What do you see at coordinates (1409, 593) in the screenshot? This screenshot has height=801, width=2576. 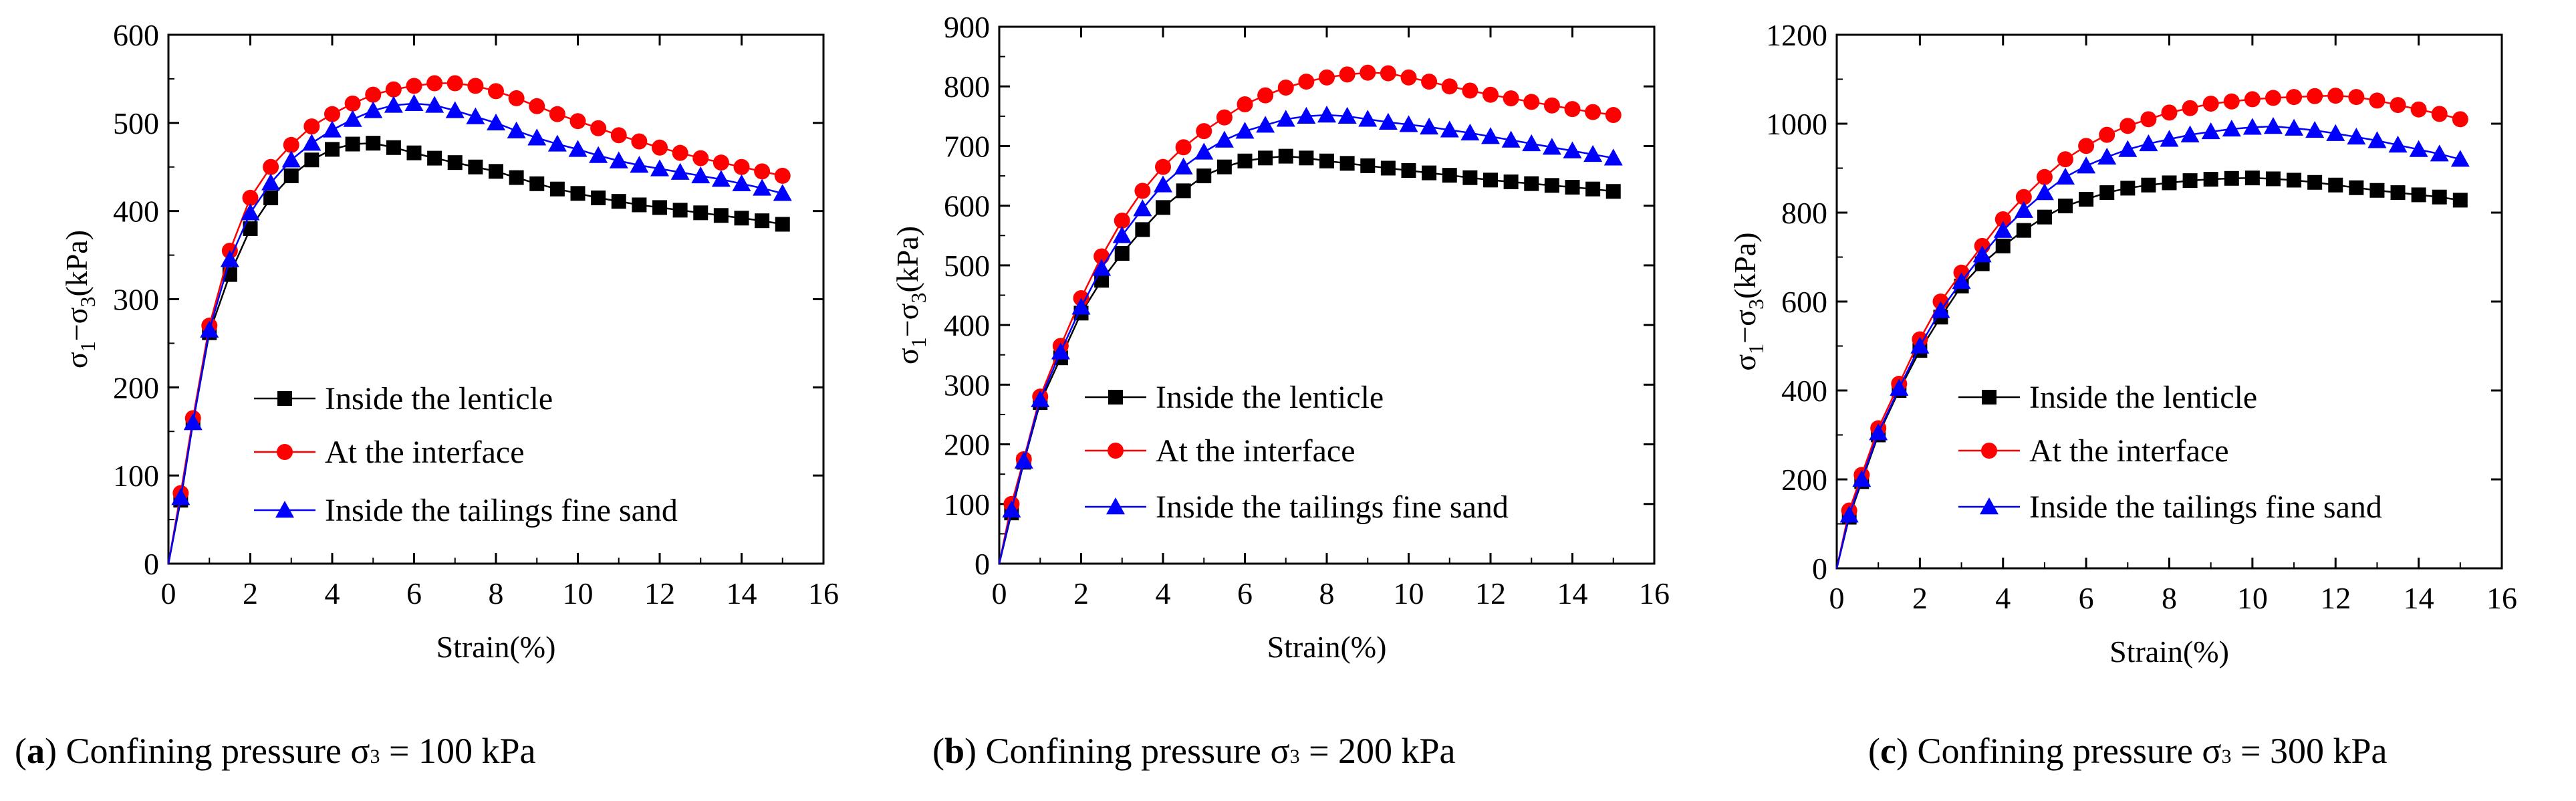 I see `x-tick-label: 10` at bounding box center [1409, 593].